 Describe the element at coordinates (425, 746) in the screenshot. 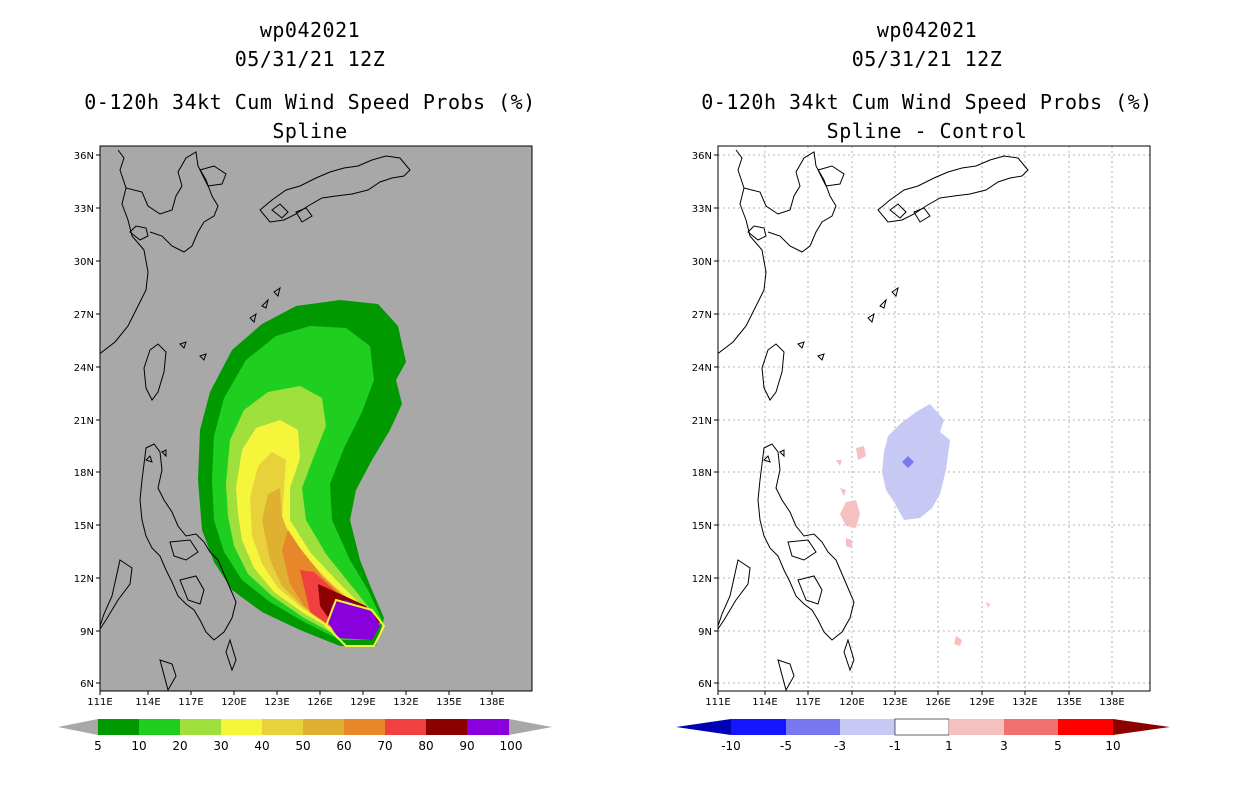

I see `left-colorbar-label: 80` at that location.